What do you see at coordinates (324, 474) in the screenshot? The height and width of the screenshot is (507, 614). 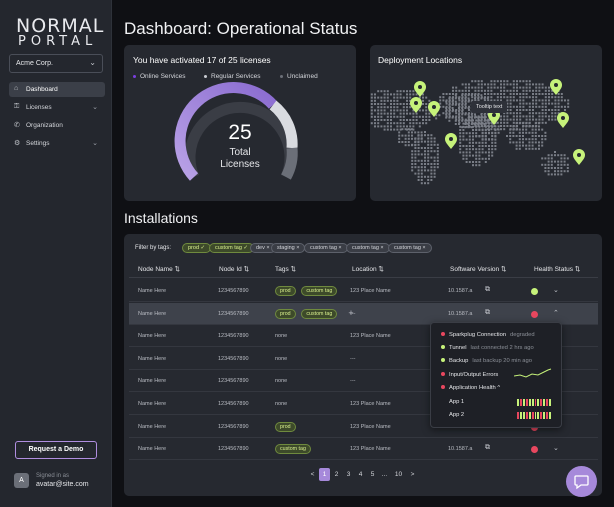 I see `page-1: 1` at bounding box center [324, 474].